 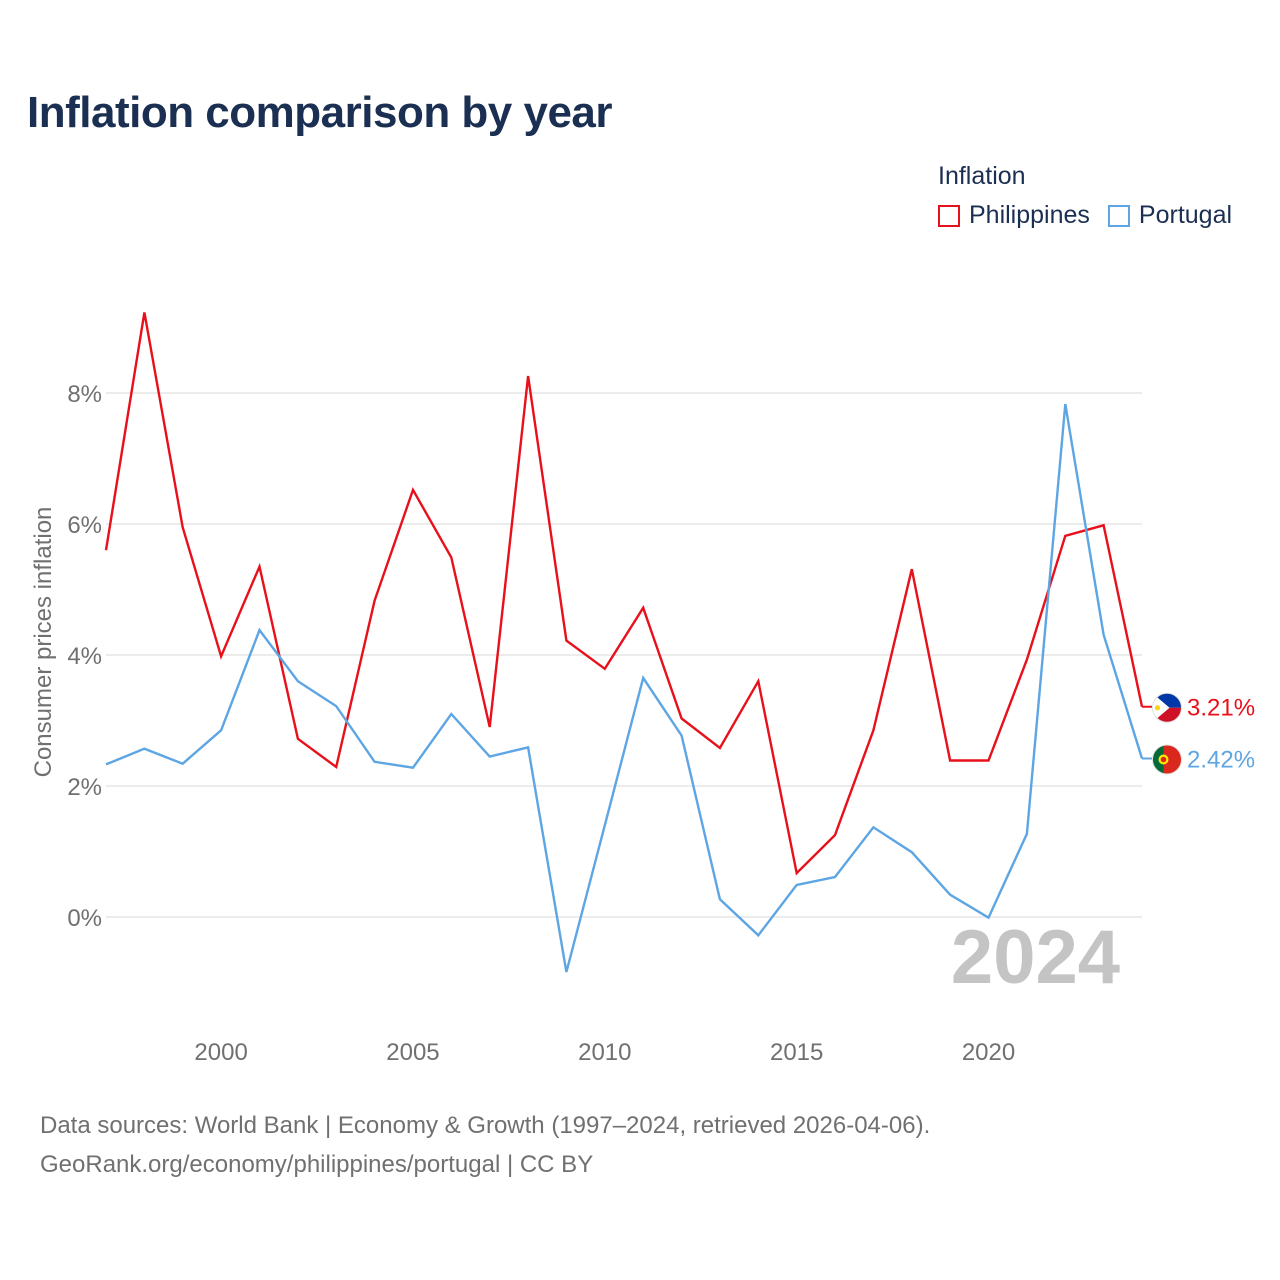 What do you see at coordinates (949, 215) in the screenshot?
I see `legend-swatch-philippines` at bounding box center [949, 215].